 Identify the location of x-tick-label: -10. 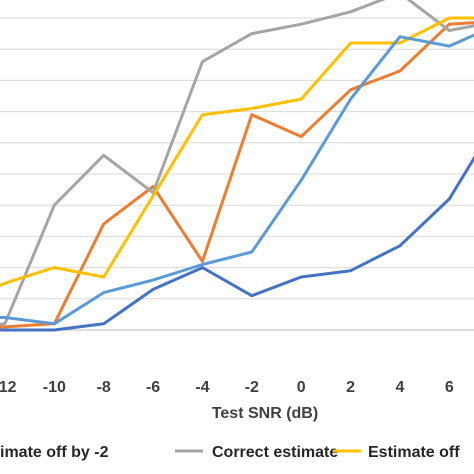
(54, 387).